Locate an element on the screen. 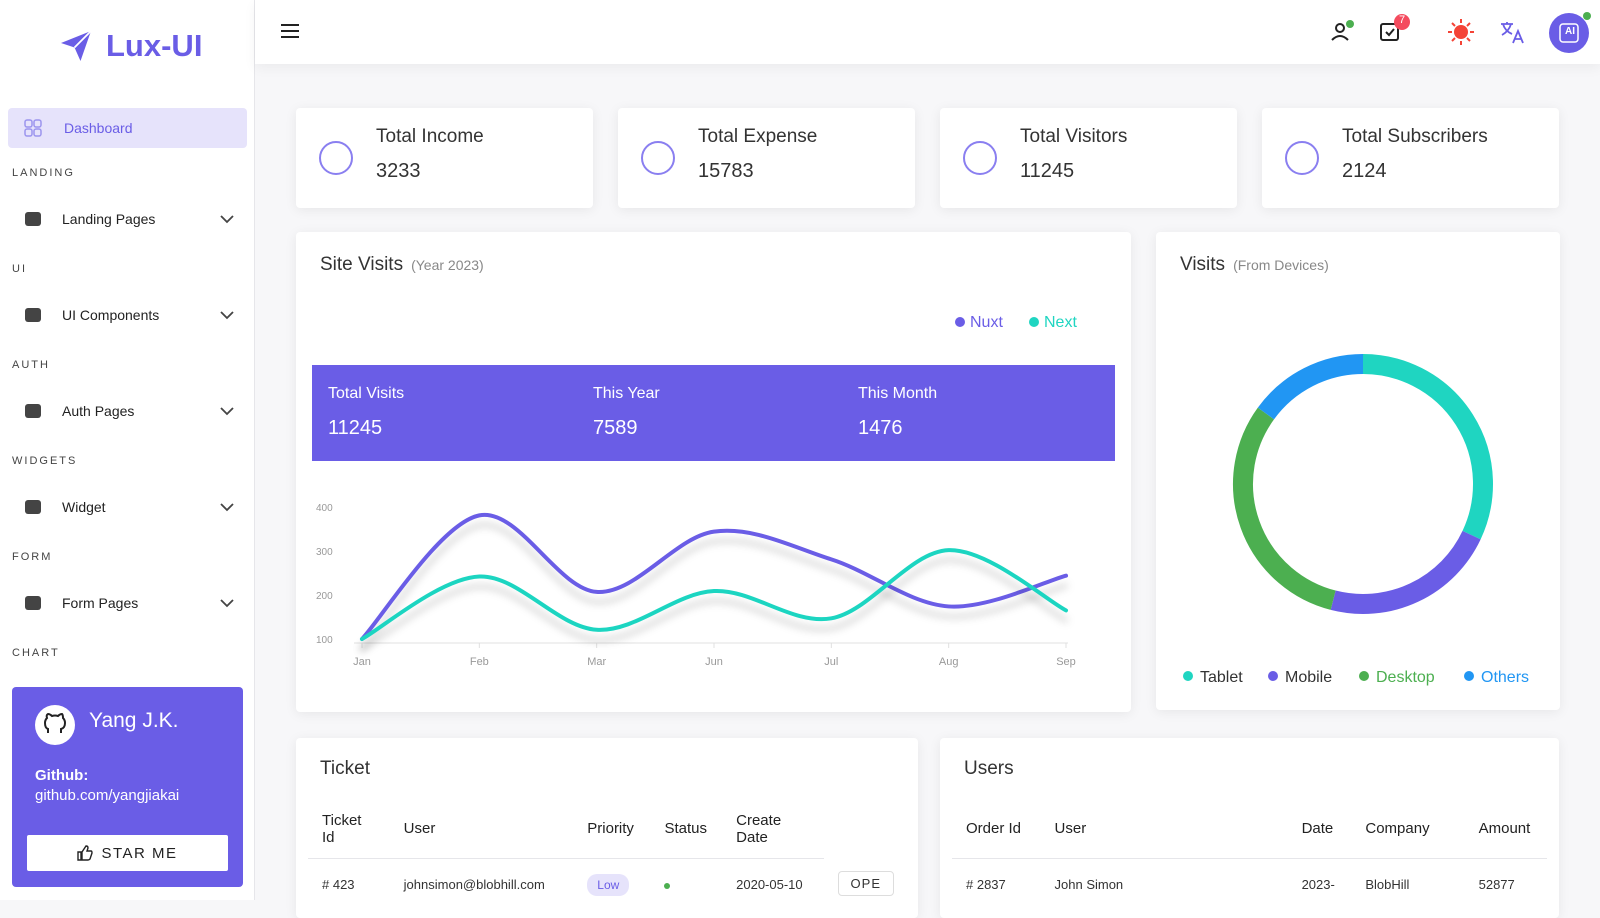  brand-name: Lux-UI is located at coordinates (154, 45).